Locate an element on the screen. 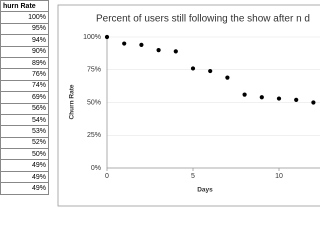  table-cell: 49% is located at coordinates (24, 188).